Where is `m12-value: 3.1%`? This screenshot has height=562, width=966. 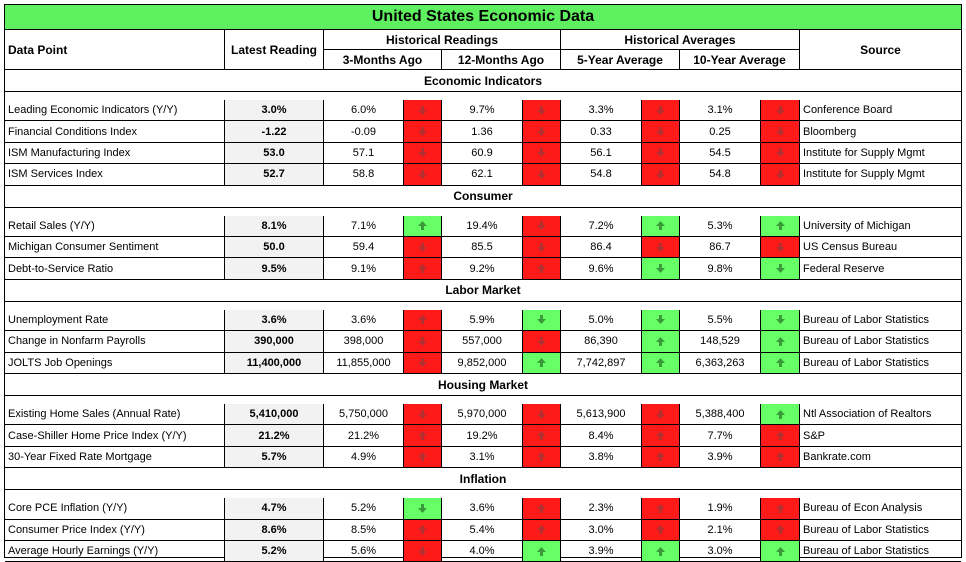
m12-value: 3.1% is located at coordinates (482, 457).